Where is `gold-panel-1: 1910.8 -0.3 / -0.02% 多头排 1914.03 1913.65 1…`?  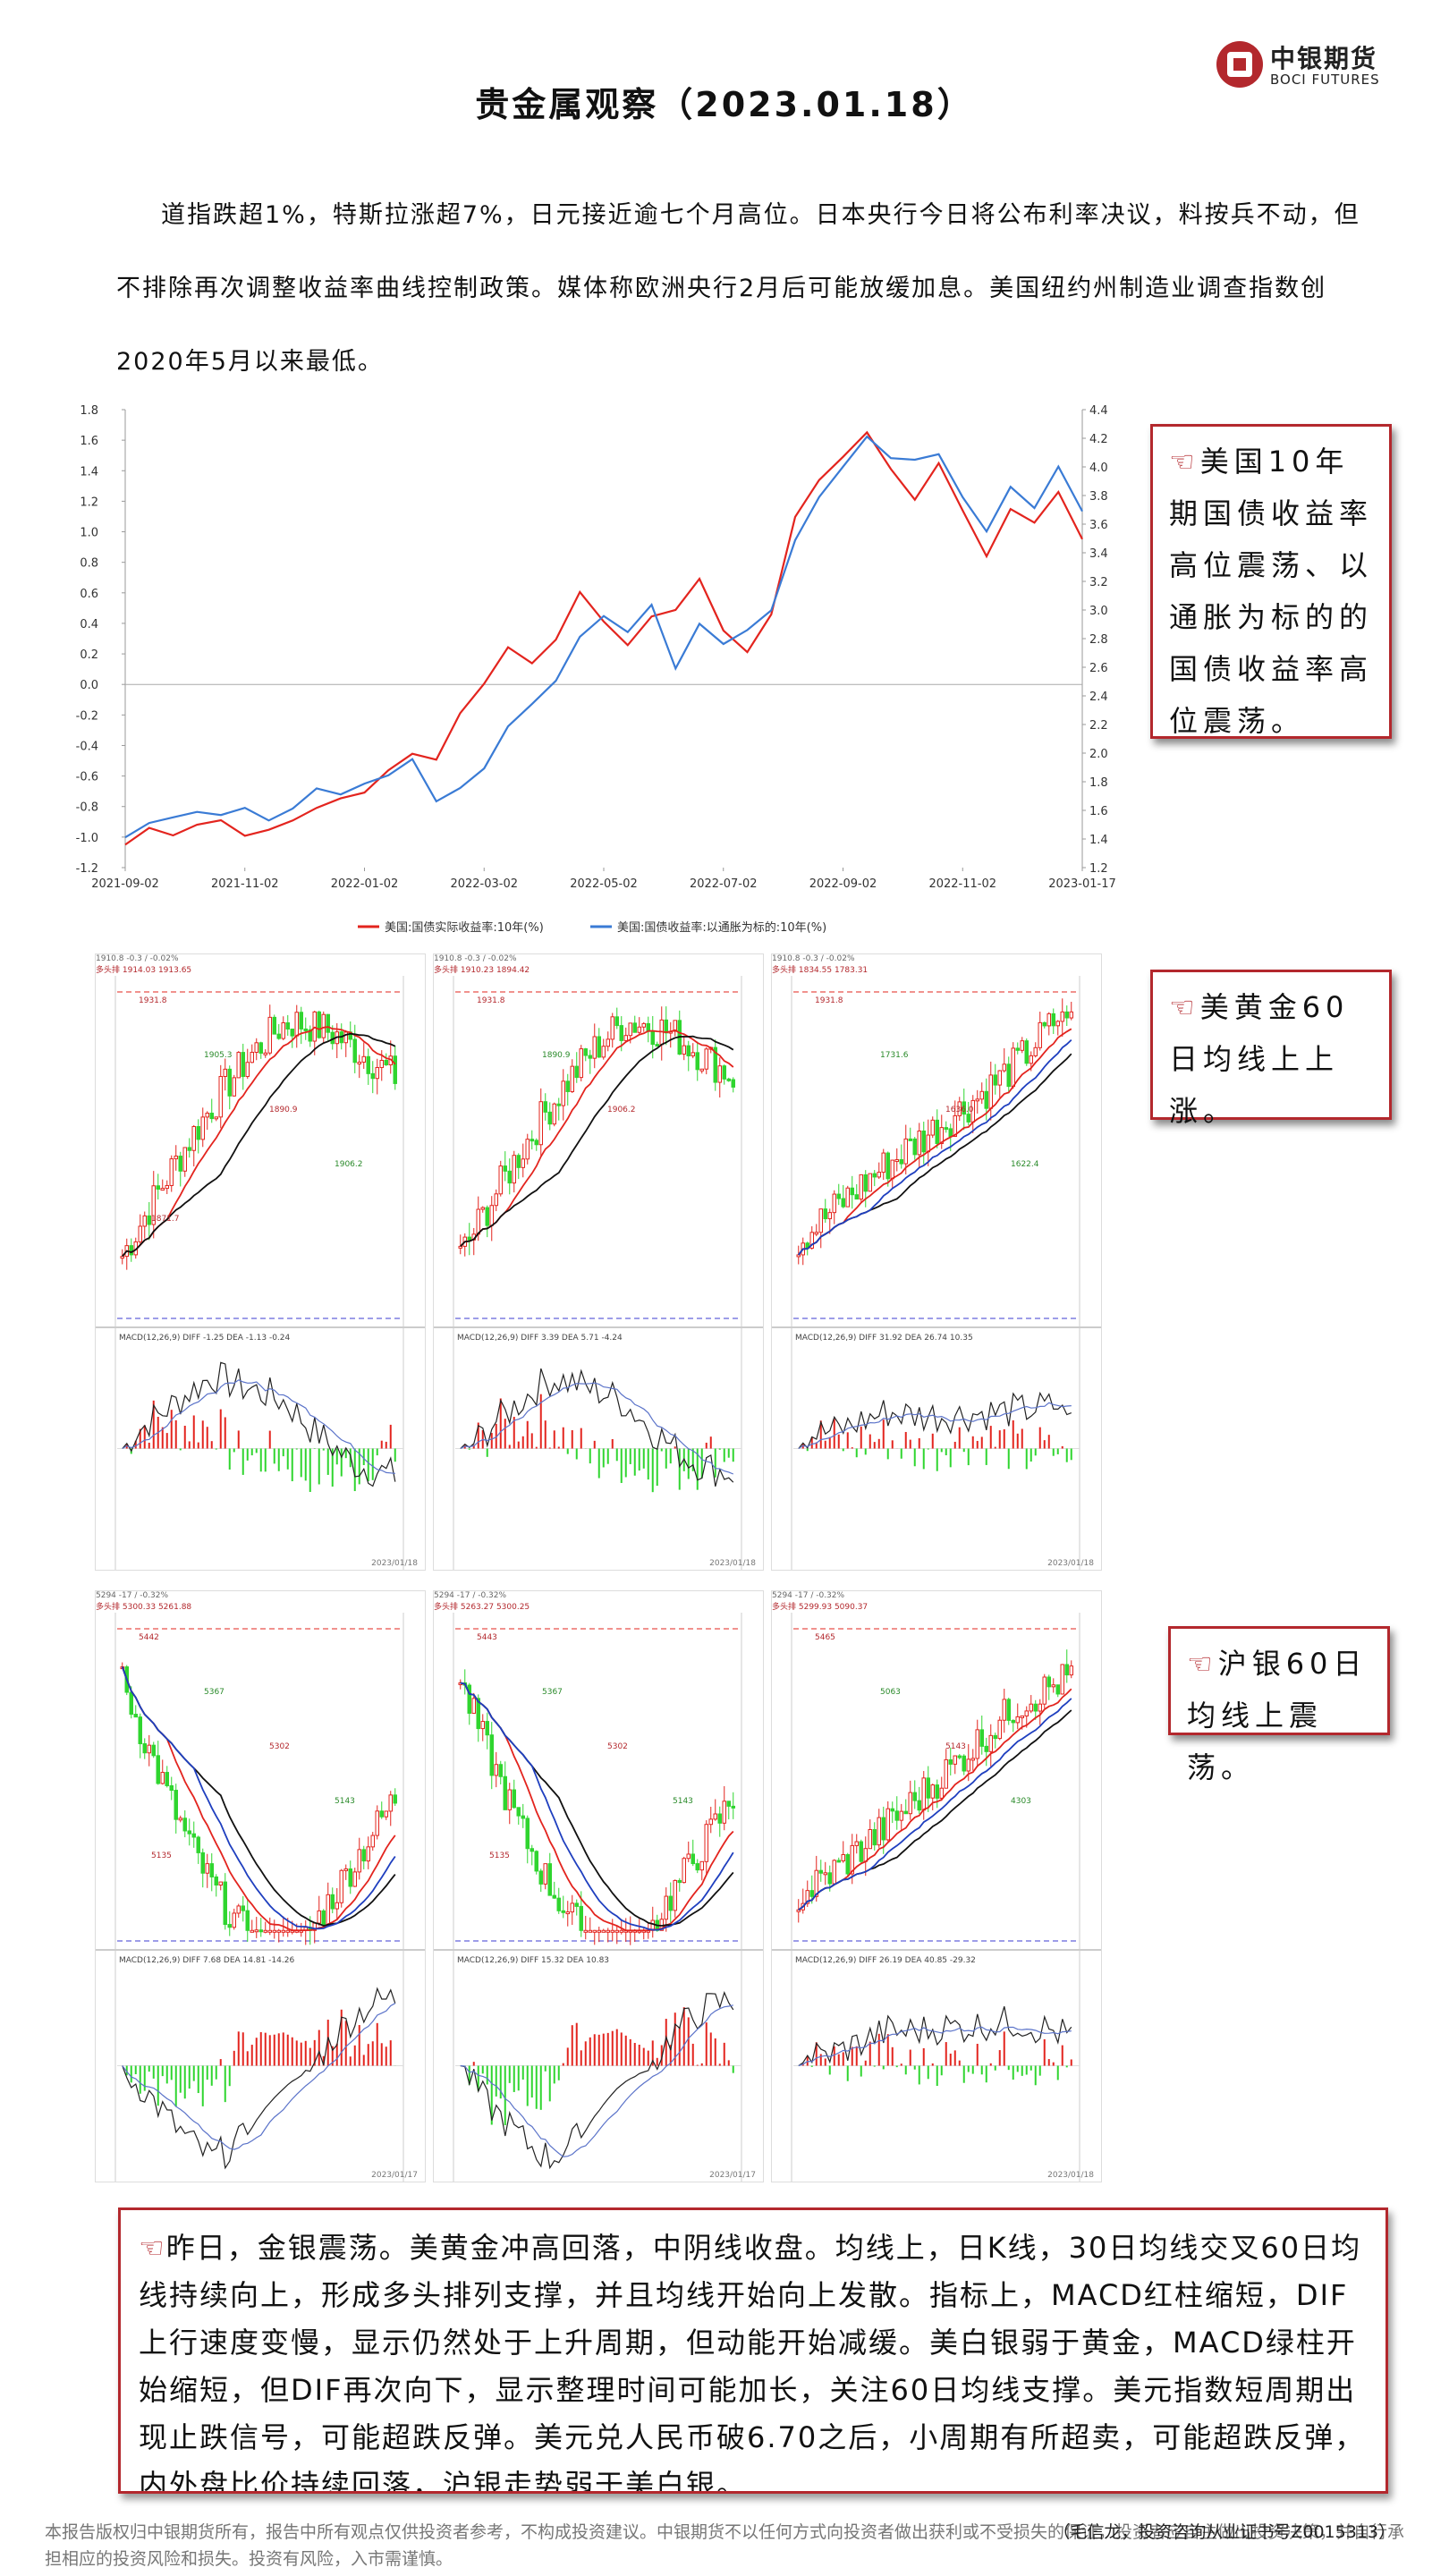
gold-panel-1: 1910.8 -0.3 / -0.02% 多头排 1914.03 1913.65 1… is located at coordinates (260, 1262).